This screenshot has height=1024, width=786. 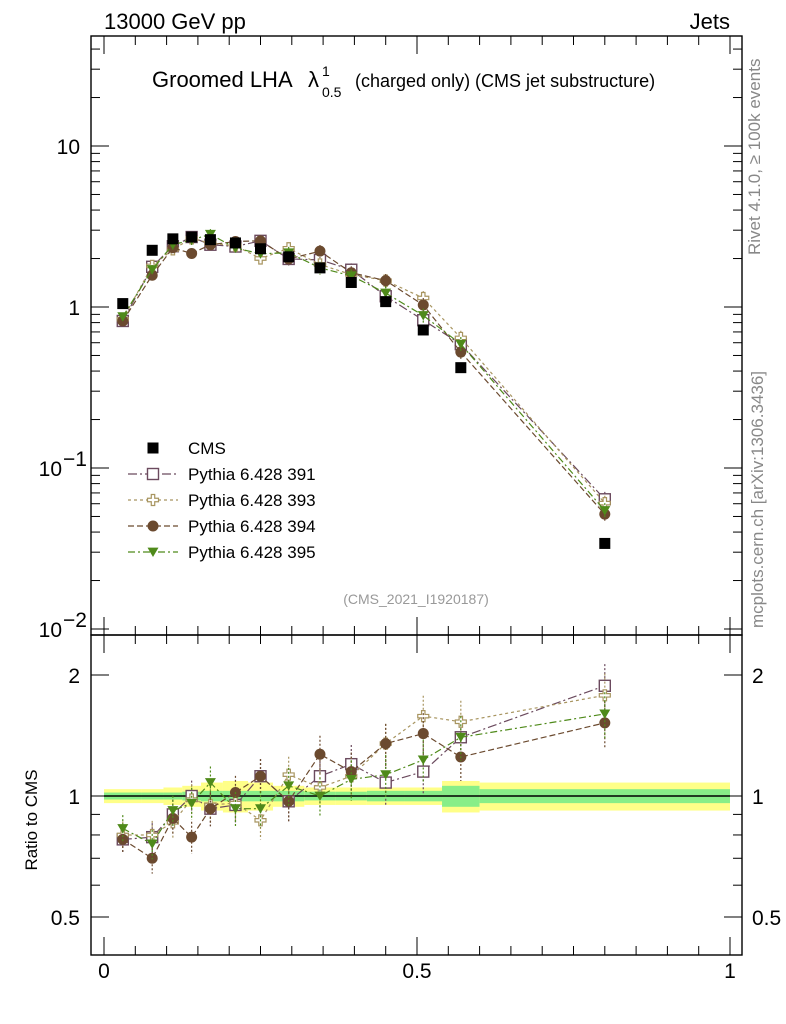 I want to click on legend-label: Pythia 6.428 395, so click(x=252, y=552).